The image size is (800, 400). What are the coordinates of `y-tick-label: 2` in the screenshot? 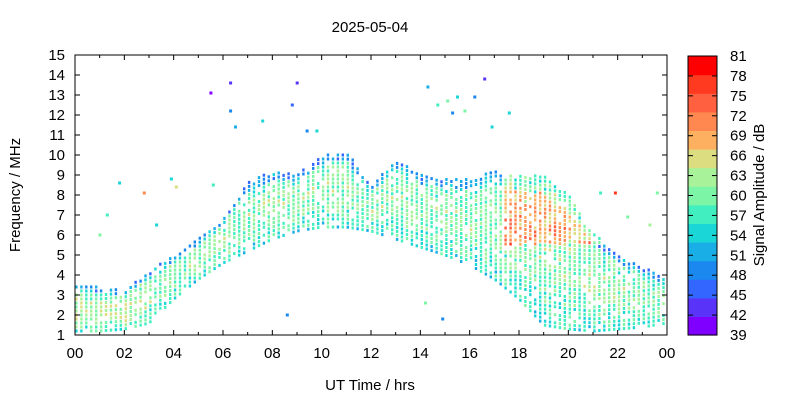 It's located at (61, 315).